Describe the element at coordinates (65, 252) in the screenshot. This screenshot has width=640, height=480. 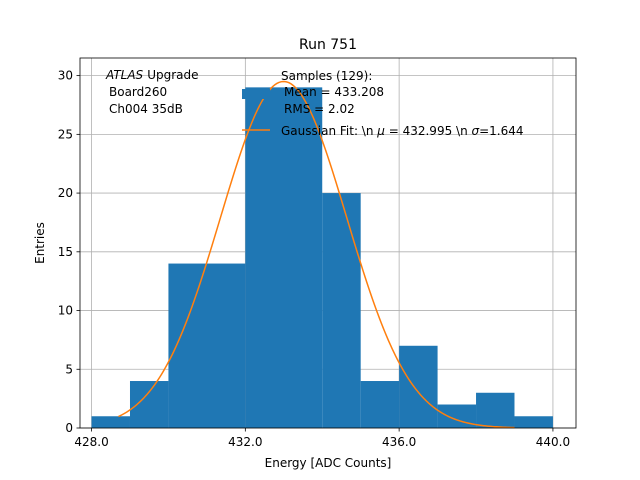
I see `y-tick-label-3: 15` at that location.